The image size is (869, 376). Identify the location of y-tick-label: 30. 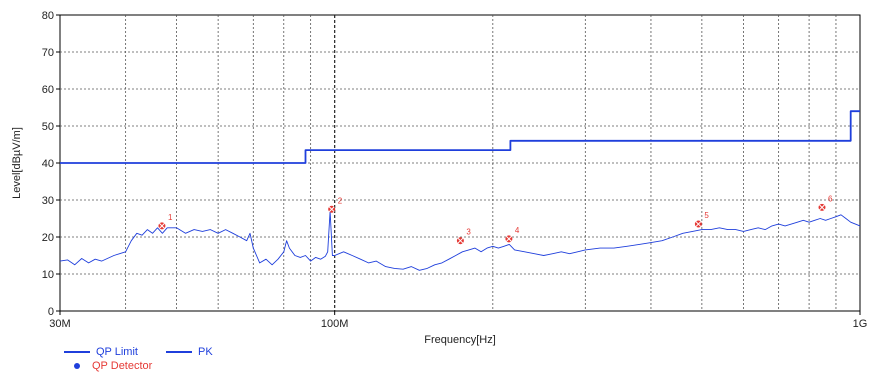
(48, 201).